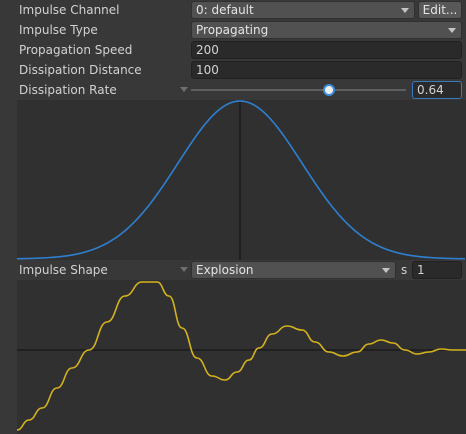  I want to click on impulse-shape-row: Impulse Shape Explosion s 1, so click(233, 270).